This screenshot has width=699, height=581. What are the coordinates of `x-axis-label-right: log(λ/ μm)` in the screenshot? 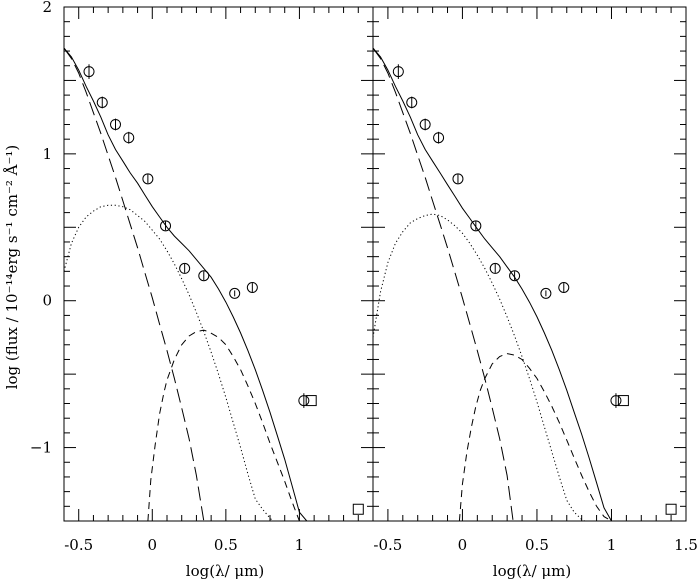 It's located at (532, 571).